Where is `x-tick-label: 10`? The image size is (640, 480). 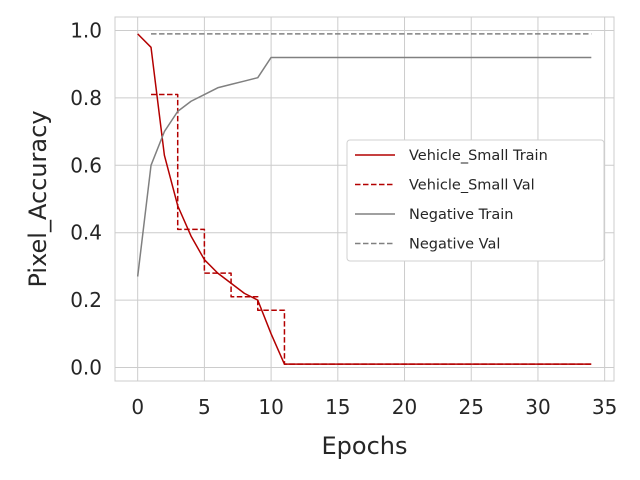
x-tick-label: 10 is located at coordinates (270, 407).